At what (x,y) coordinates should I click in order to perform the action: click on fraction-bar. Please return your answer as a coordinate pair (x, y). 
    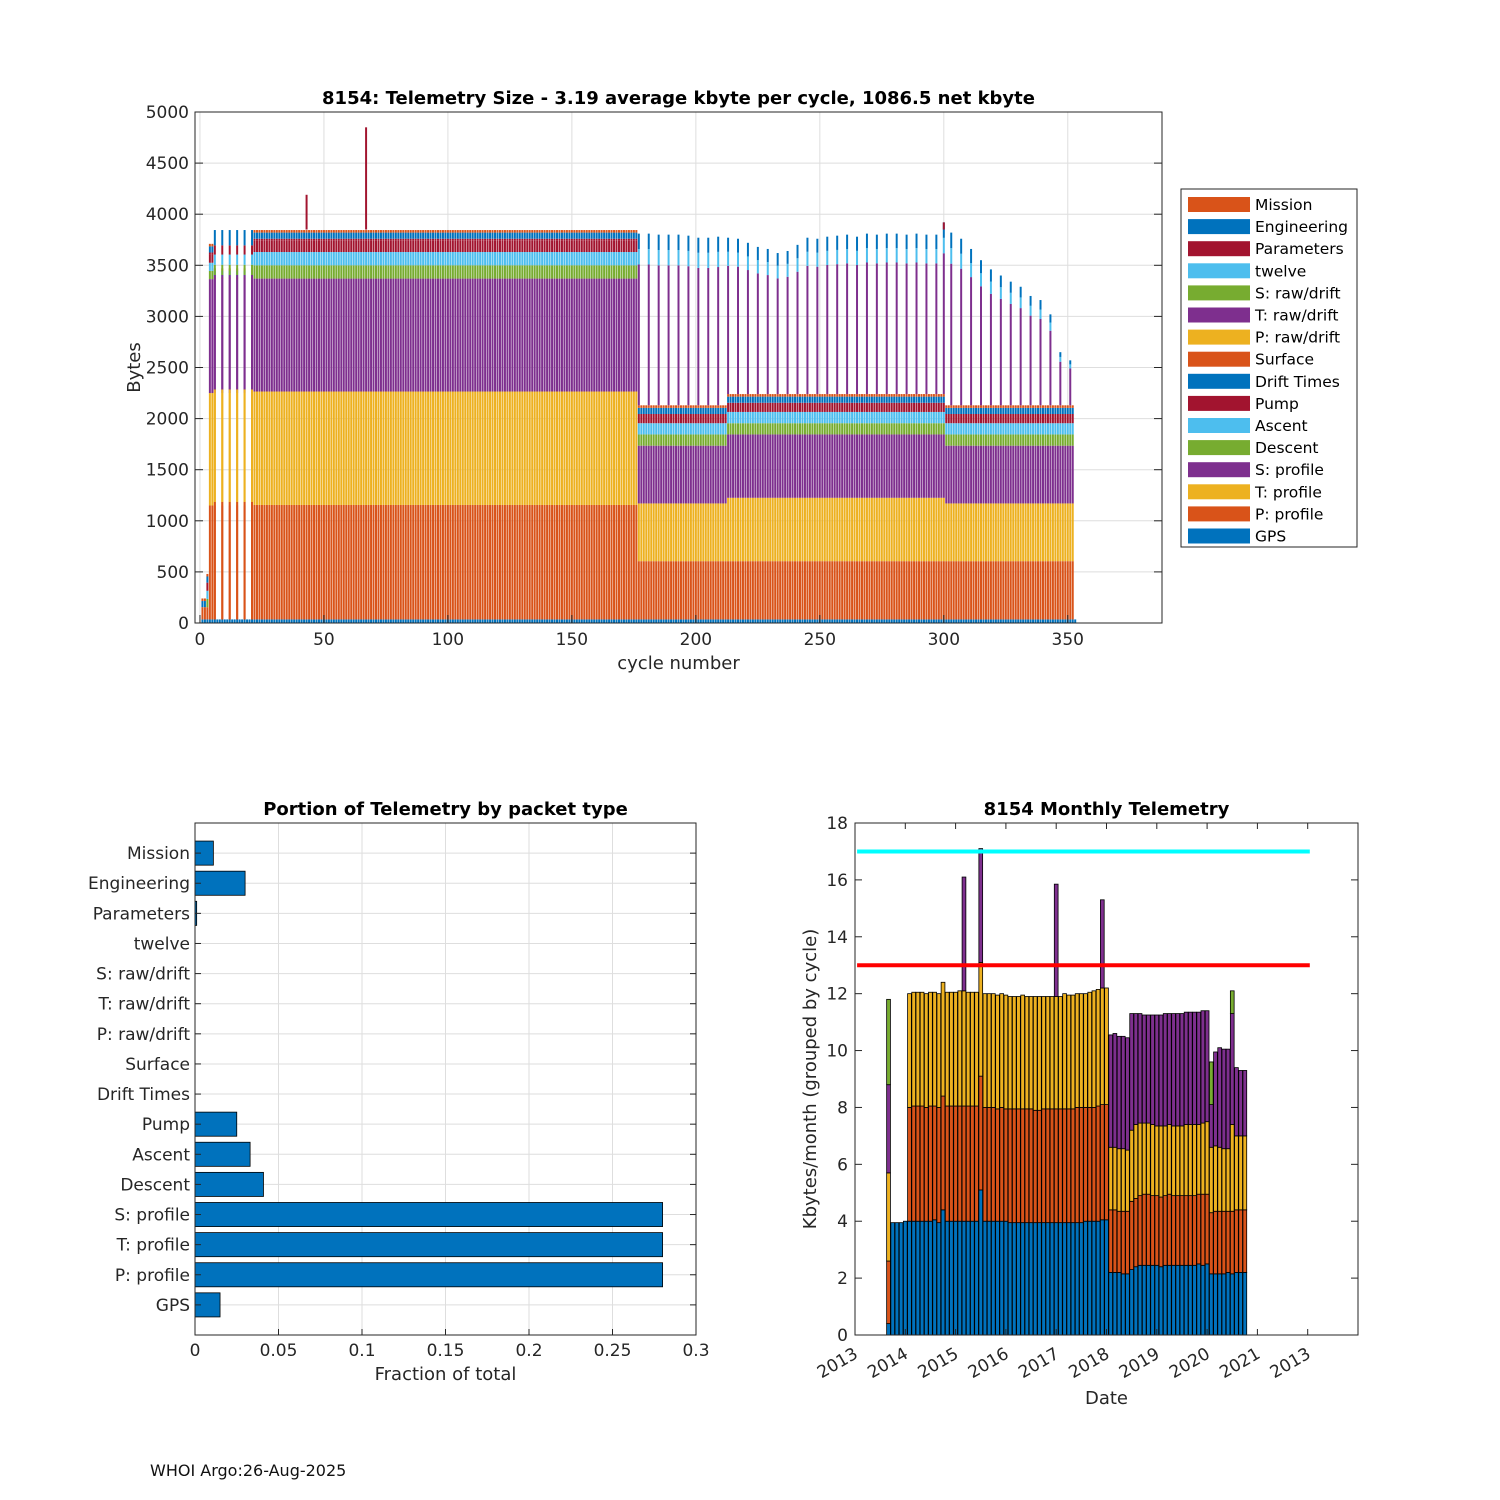
    Looking at the image, I should click on (429, 1214).